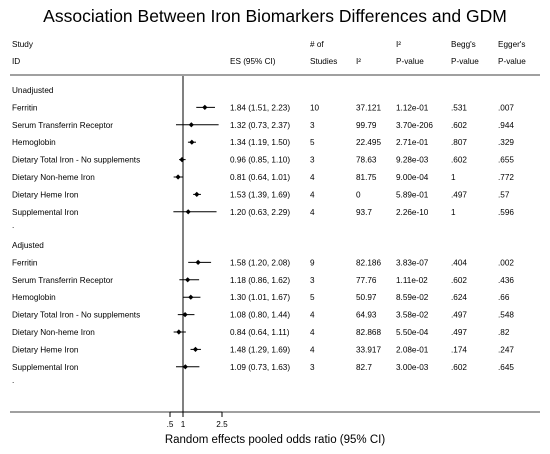 Image resolution: width=550 pixels, height=454 pixels. What do you see at coordinates (412, 194) in the screenshot?
I see `g0-row5-i2-pvalue: 5.89e-01` at bounding box center [412, 194].